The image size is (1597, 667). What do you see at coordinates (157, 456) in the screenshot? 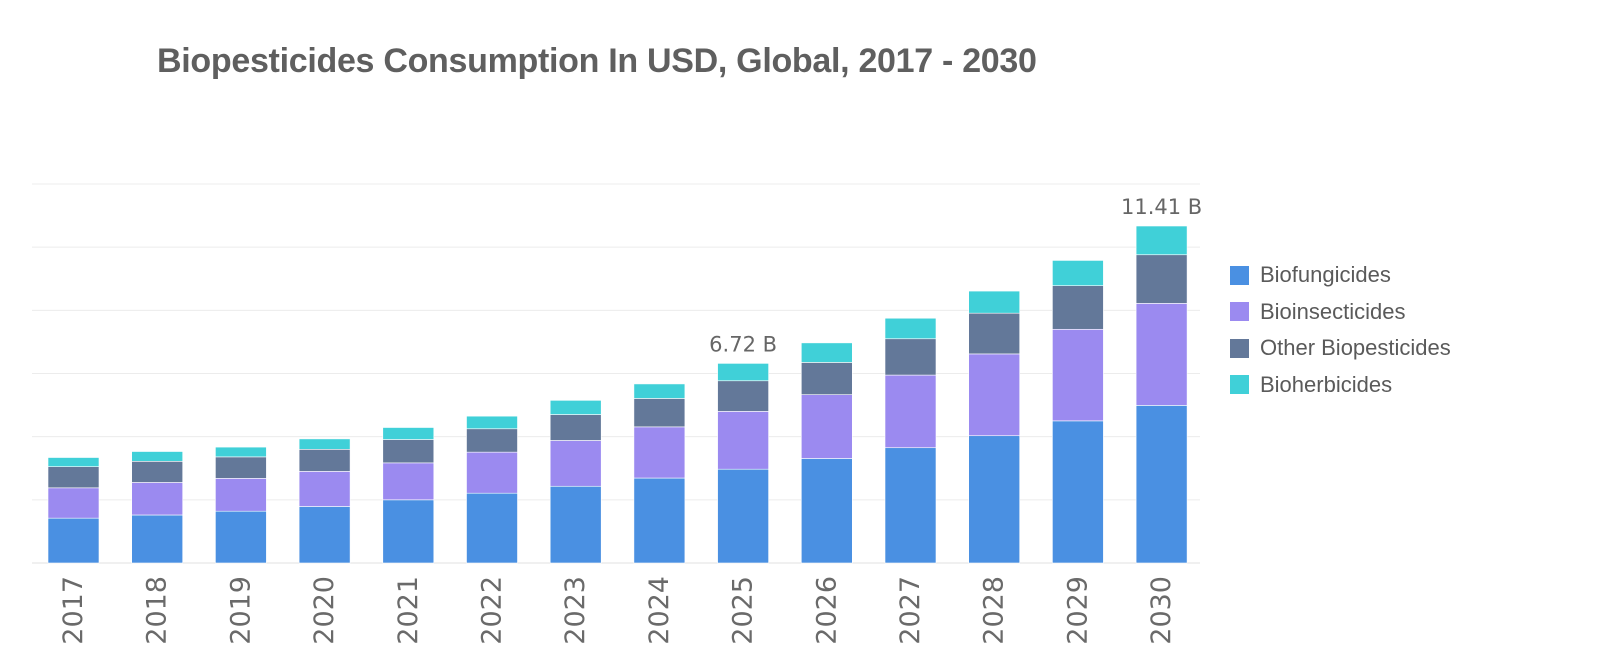
I see `bar-bioherbicides-2018` at bounding box center [157, 456].